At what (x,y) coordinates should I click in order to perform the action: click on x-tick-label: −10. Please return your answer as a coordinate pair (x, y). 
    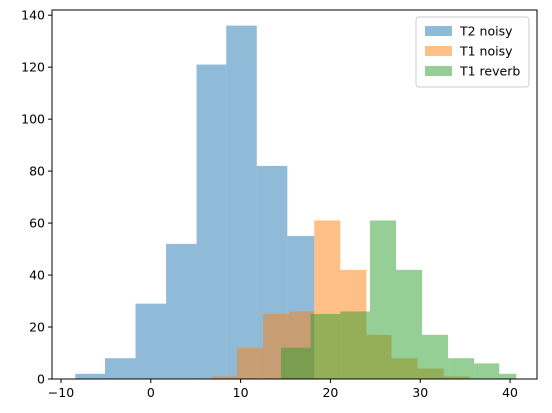
    Looking at the image, I should click on (61, 392).